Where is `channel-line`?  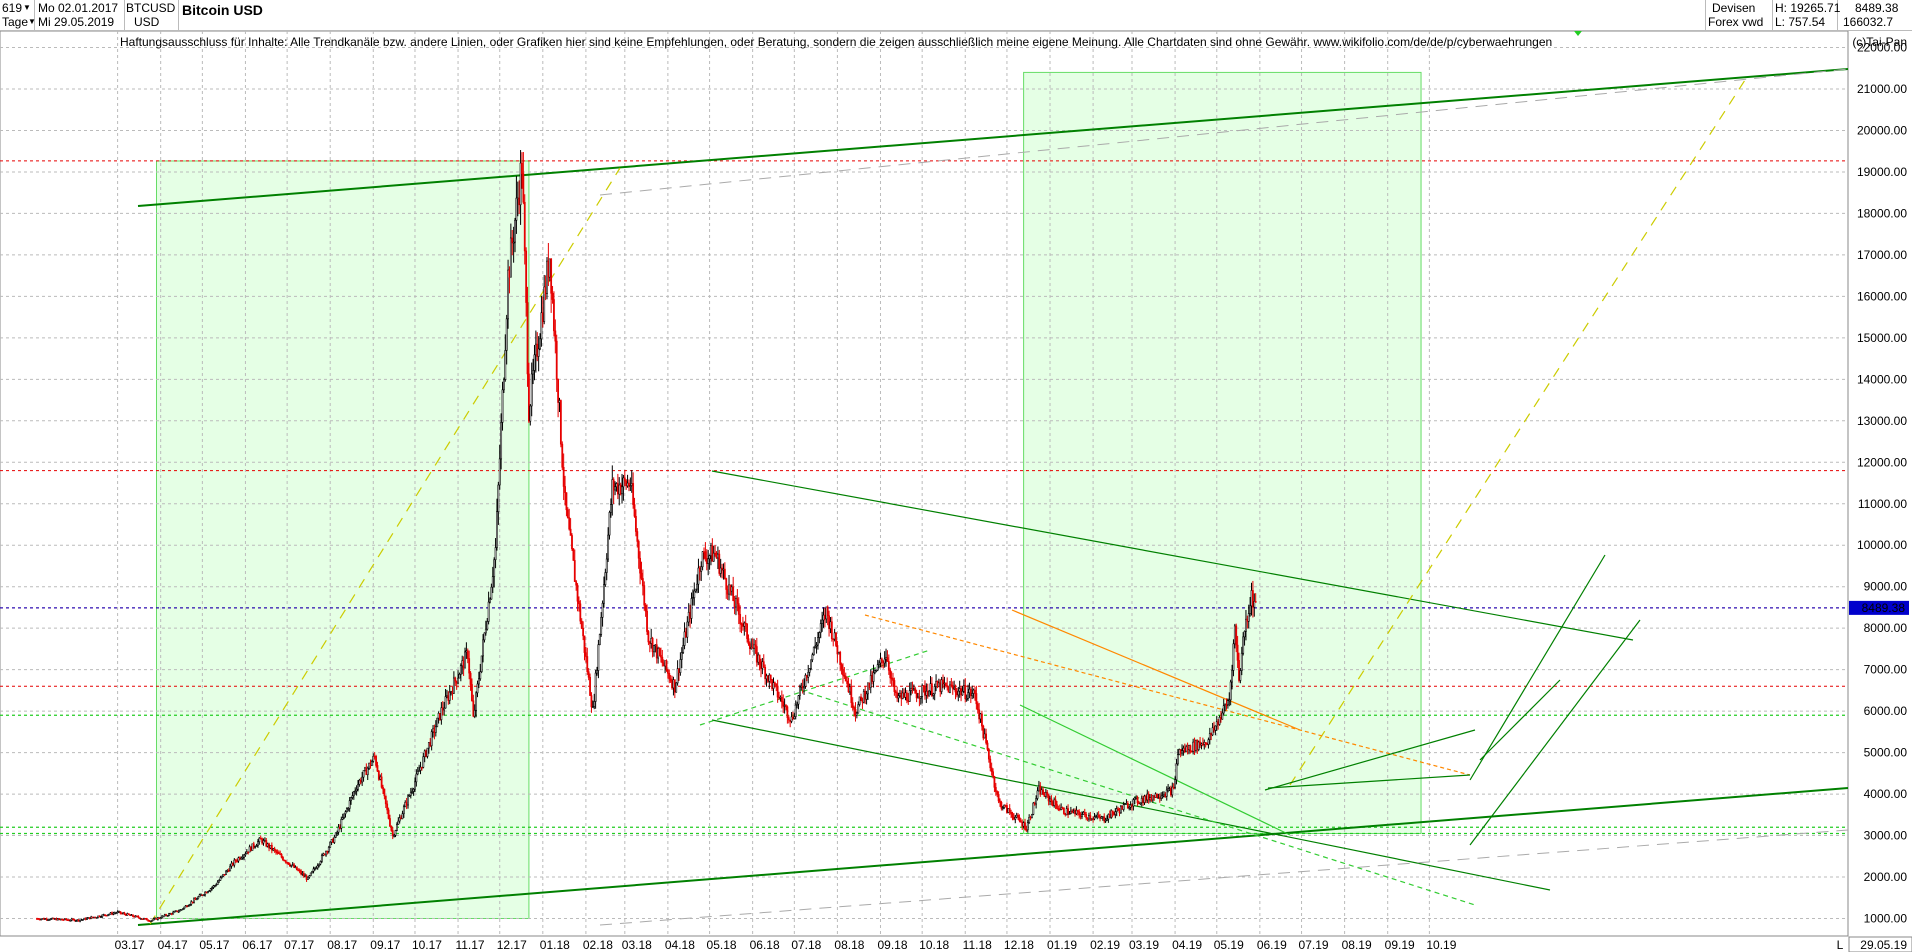
channel-line is located at coordinates (1537, 667).